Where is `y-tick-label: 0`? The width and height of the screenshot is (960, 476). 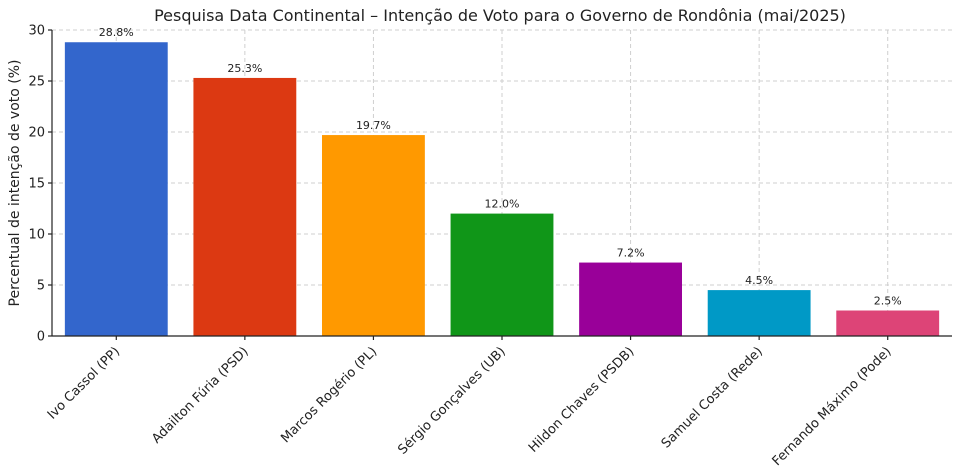 y-tick-label: 0 is located at coordinates (41, 337).